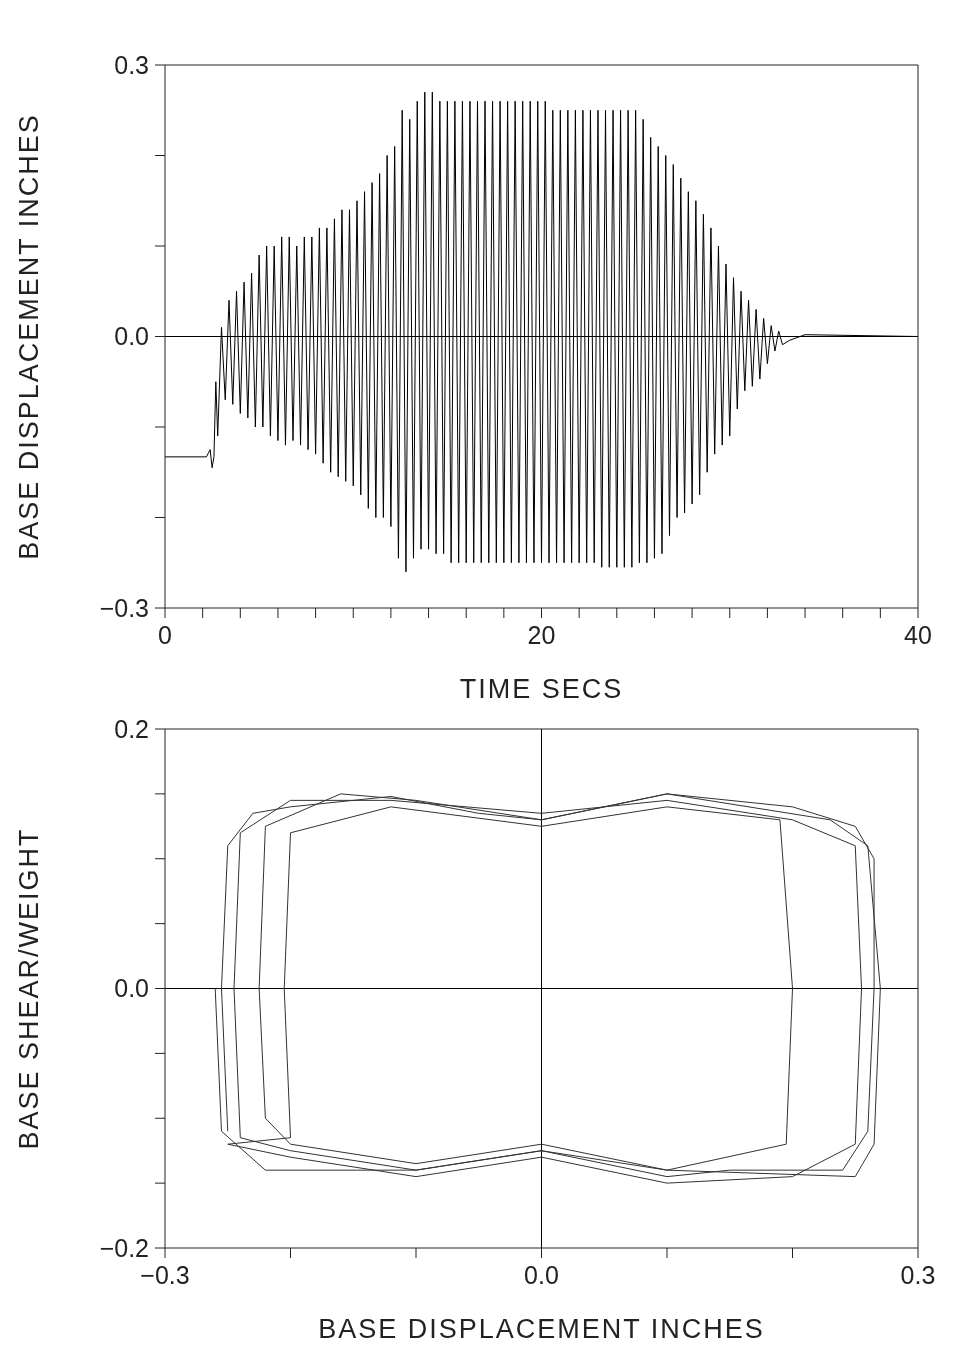 The image size is (957, 1357). I want to click on x-axis-title: TIME SECS, so click(541, 689).